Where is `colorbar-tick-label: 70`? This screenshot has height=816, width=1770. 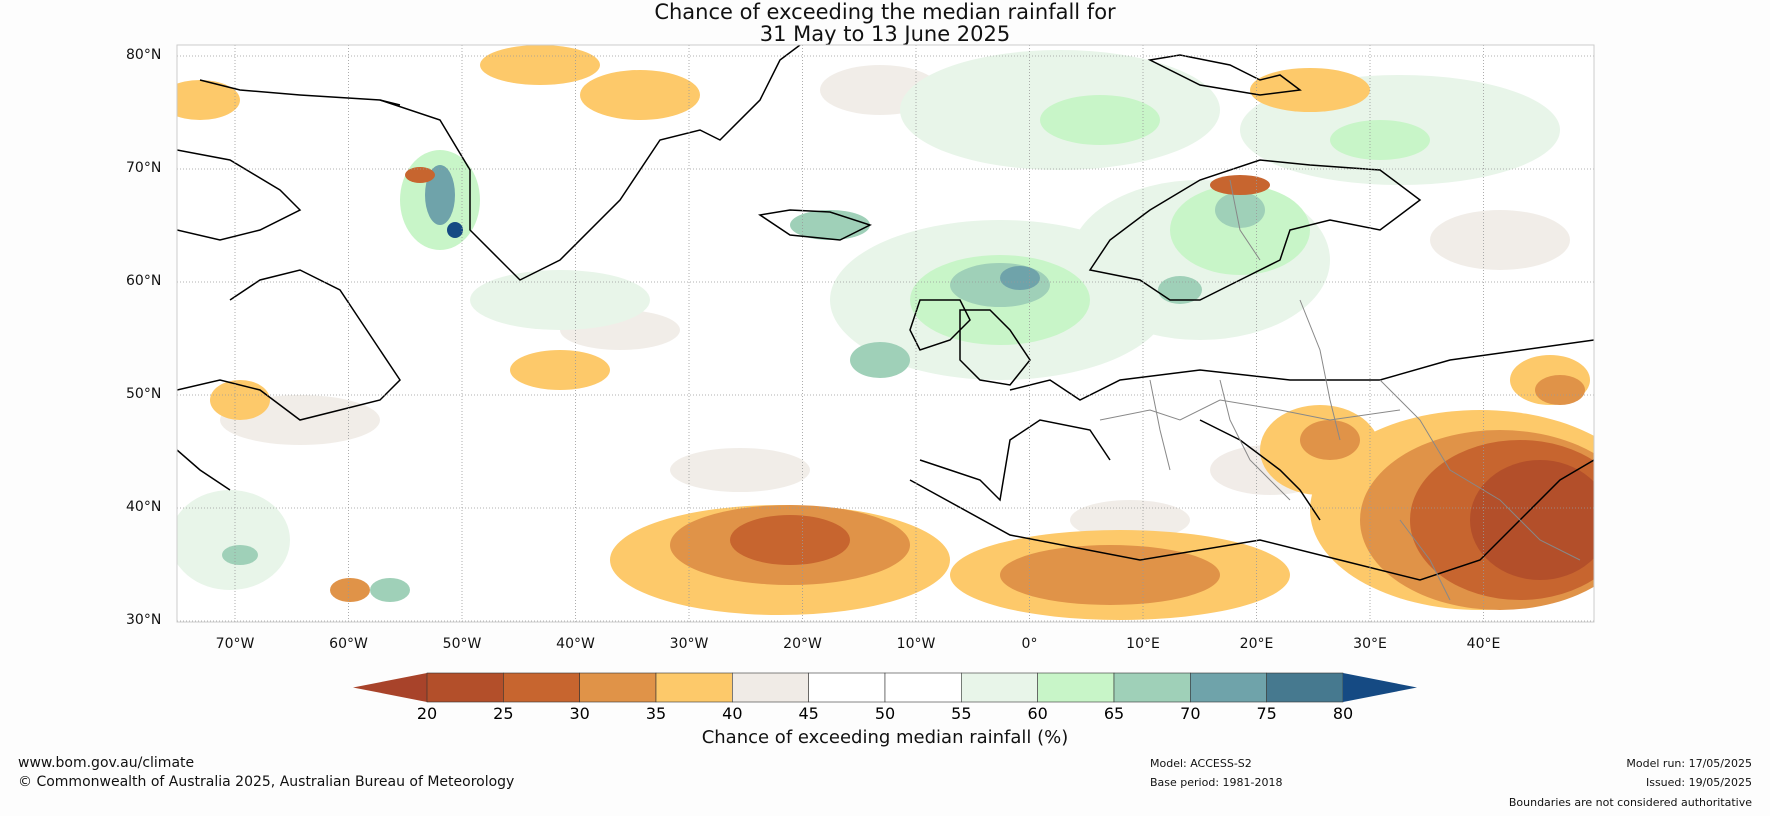
colorbar-tick-label: 70 is located at coordinates (1190, 713).